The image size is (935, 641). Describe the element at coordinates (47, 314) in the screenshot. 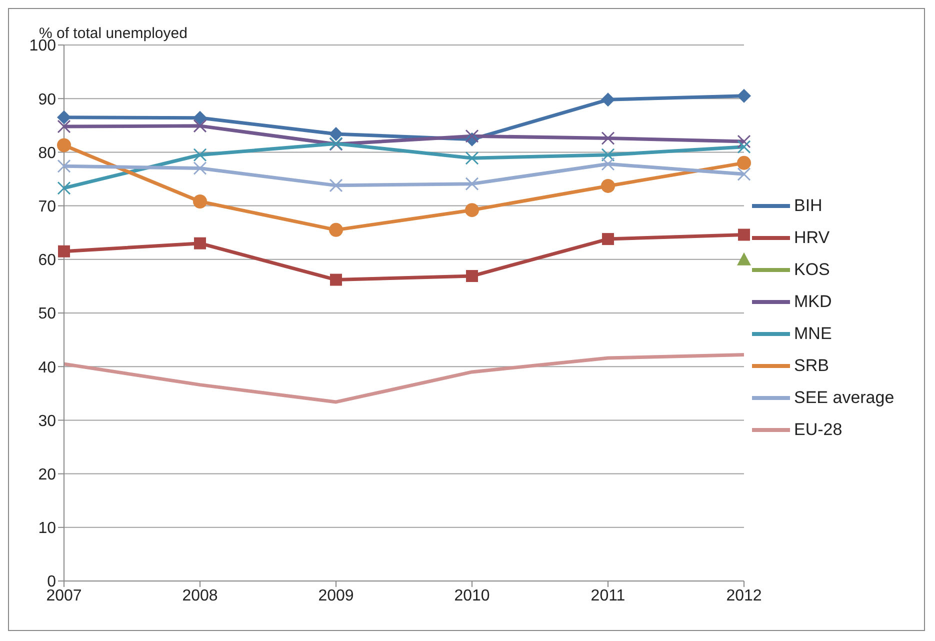

I see `y-tick-label: 50` at that location.